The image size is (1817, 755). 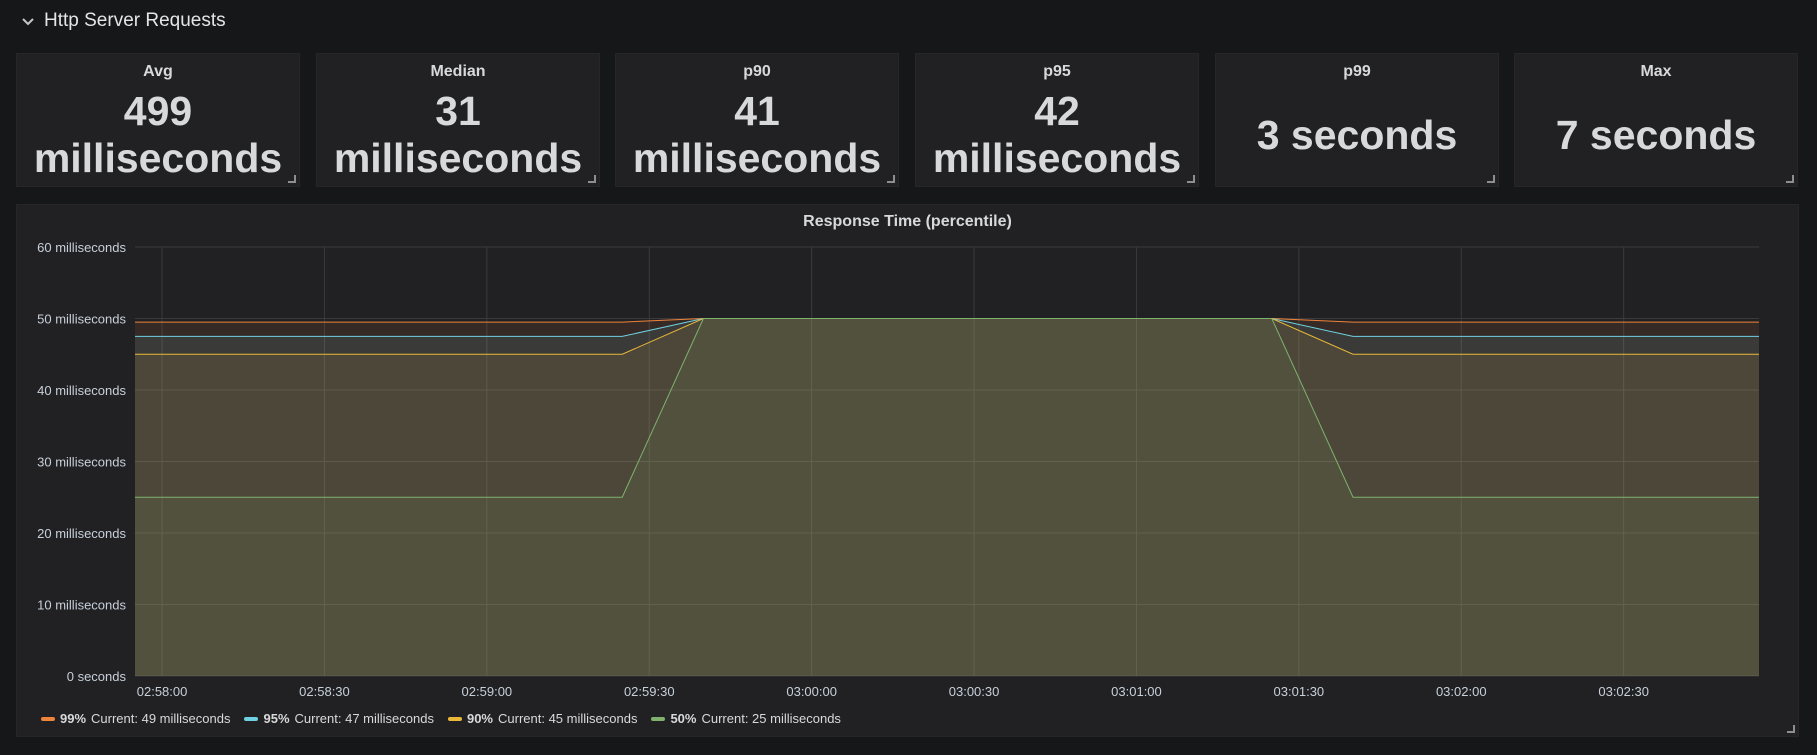 What do you see at coordinates (974, 691) in the screenshot?
I see `x-tick-label: 03:00:30` at bounding box center [974, 691].